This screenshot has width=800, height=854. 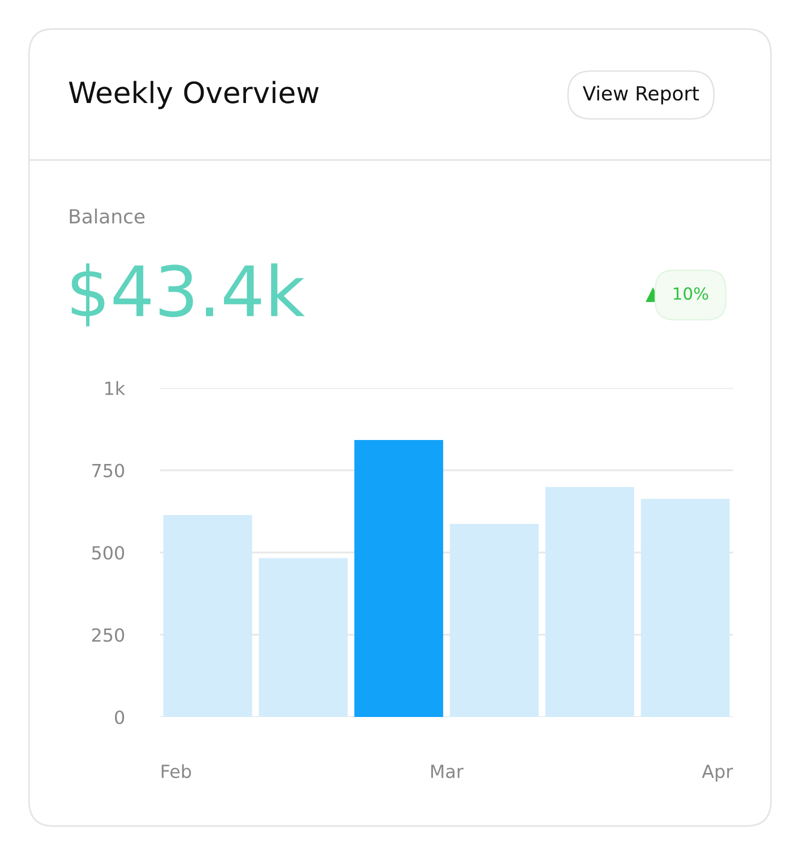 I want to click on y-tick-label: 0, so click(x=119, y=717).